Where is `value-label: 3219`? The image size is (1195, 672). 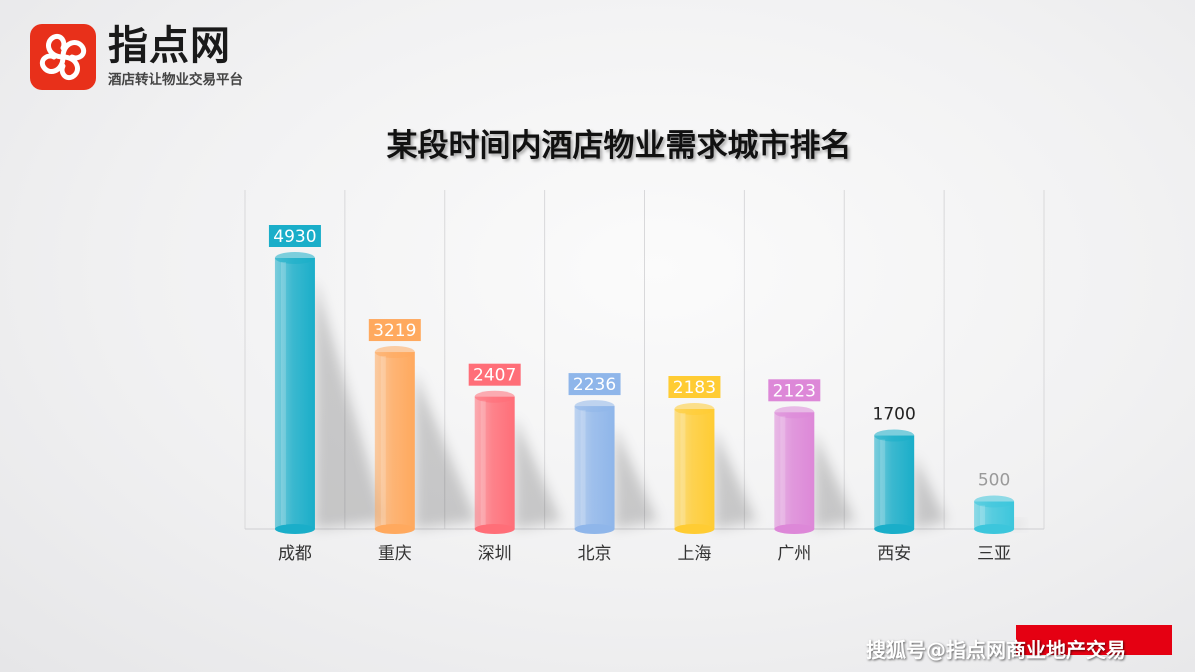
value-label: 3219 is located at coordinates (394, 331).